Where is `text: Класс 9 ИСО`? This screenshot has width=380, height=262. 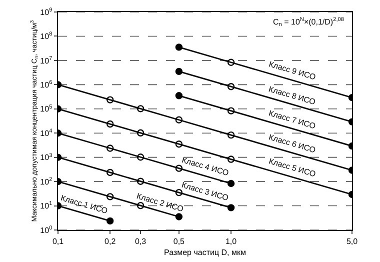 text: Класс 9 ИСО is located at coordinates (292, 71).